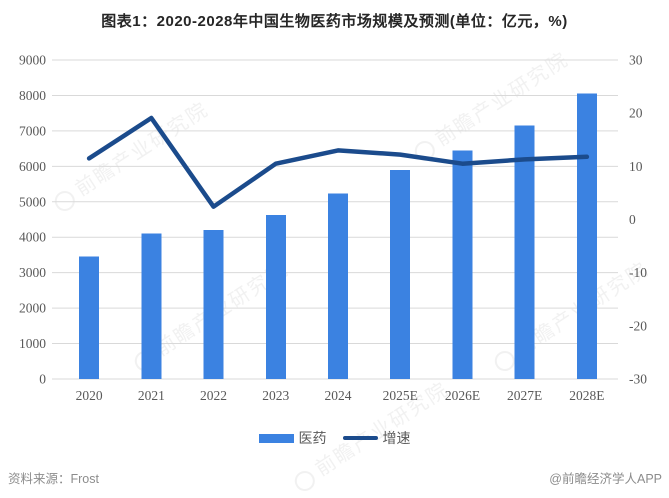 The image size is (669, 498). What do you see at coordinates (151, 395) in the screenshot?
I see `x-axis-tick-label: 2021` at bounding box center [151, 395].